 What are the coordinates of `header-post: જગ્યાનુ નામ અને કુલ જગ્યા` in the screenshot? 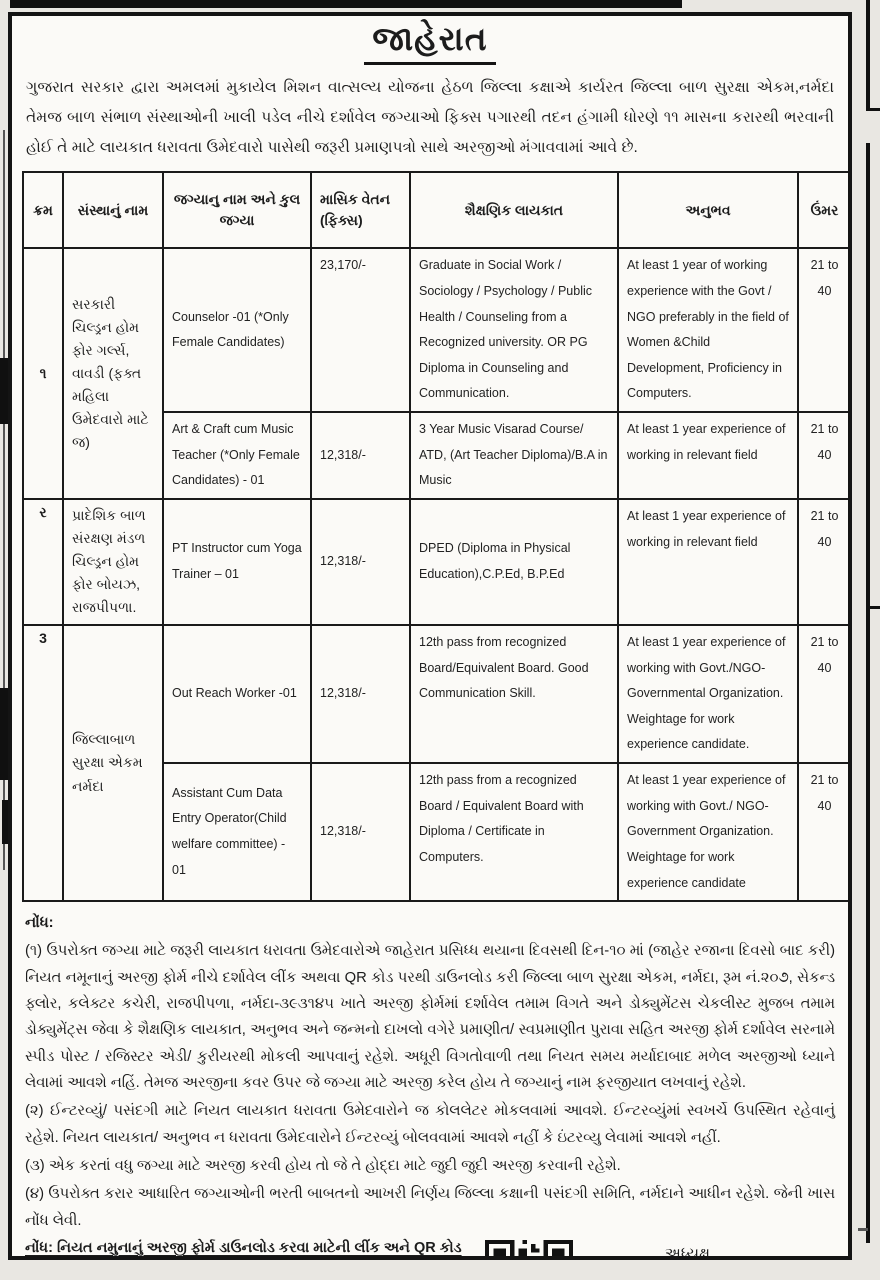 It's located at (237, 210).